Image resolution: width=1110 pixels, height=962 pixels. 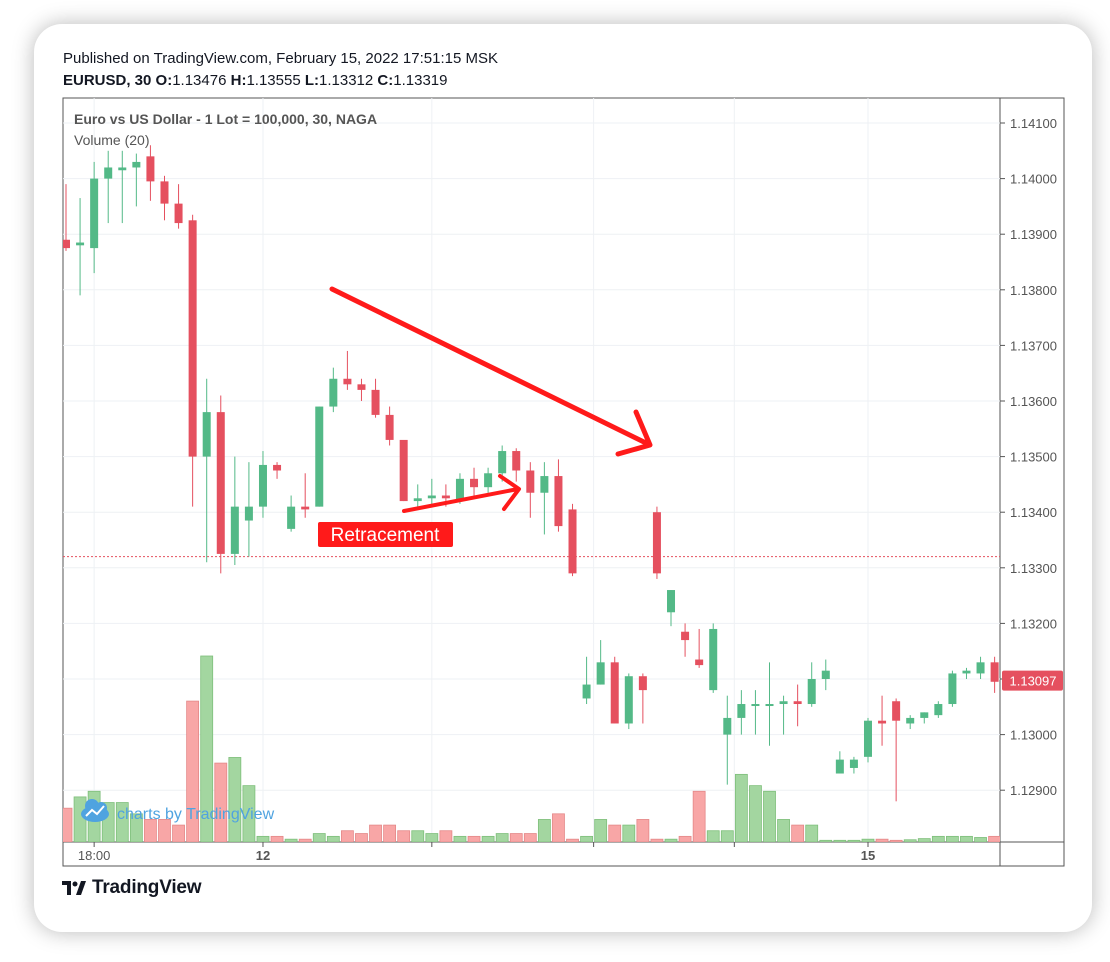 I want to click on y-tick-label: 1.12900, so click(x=1033, y=790).